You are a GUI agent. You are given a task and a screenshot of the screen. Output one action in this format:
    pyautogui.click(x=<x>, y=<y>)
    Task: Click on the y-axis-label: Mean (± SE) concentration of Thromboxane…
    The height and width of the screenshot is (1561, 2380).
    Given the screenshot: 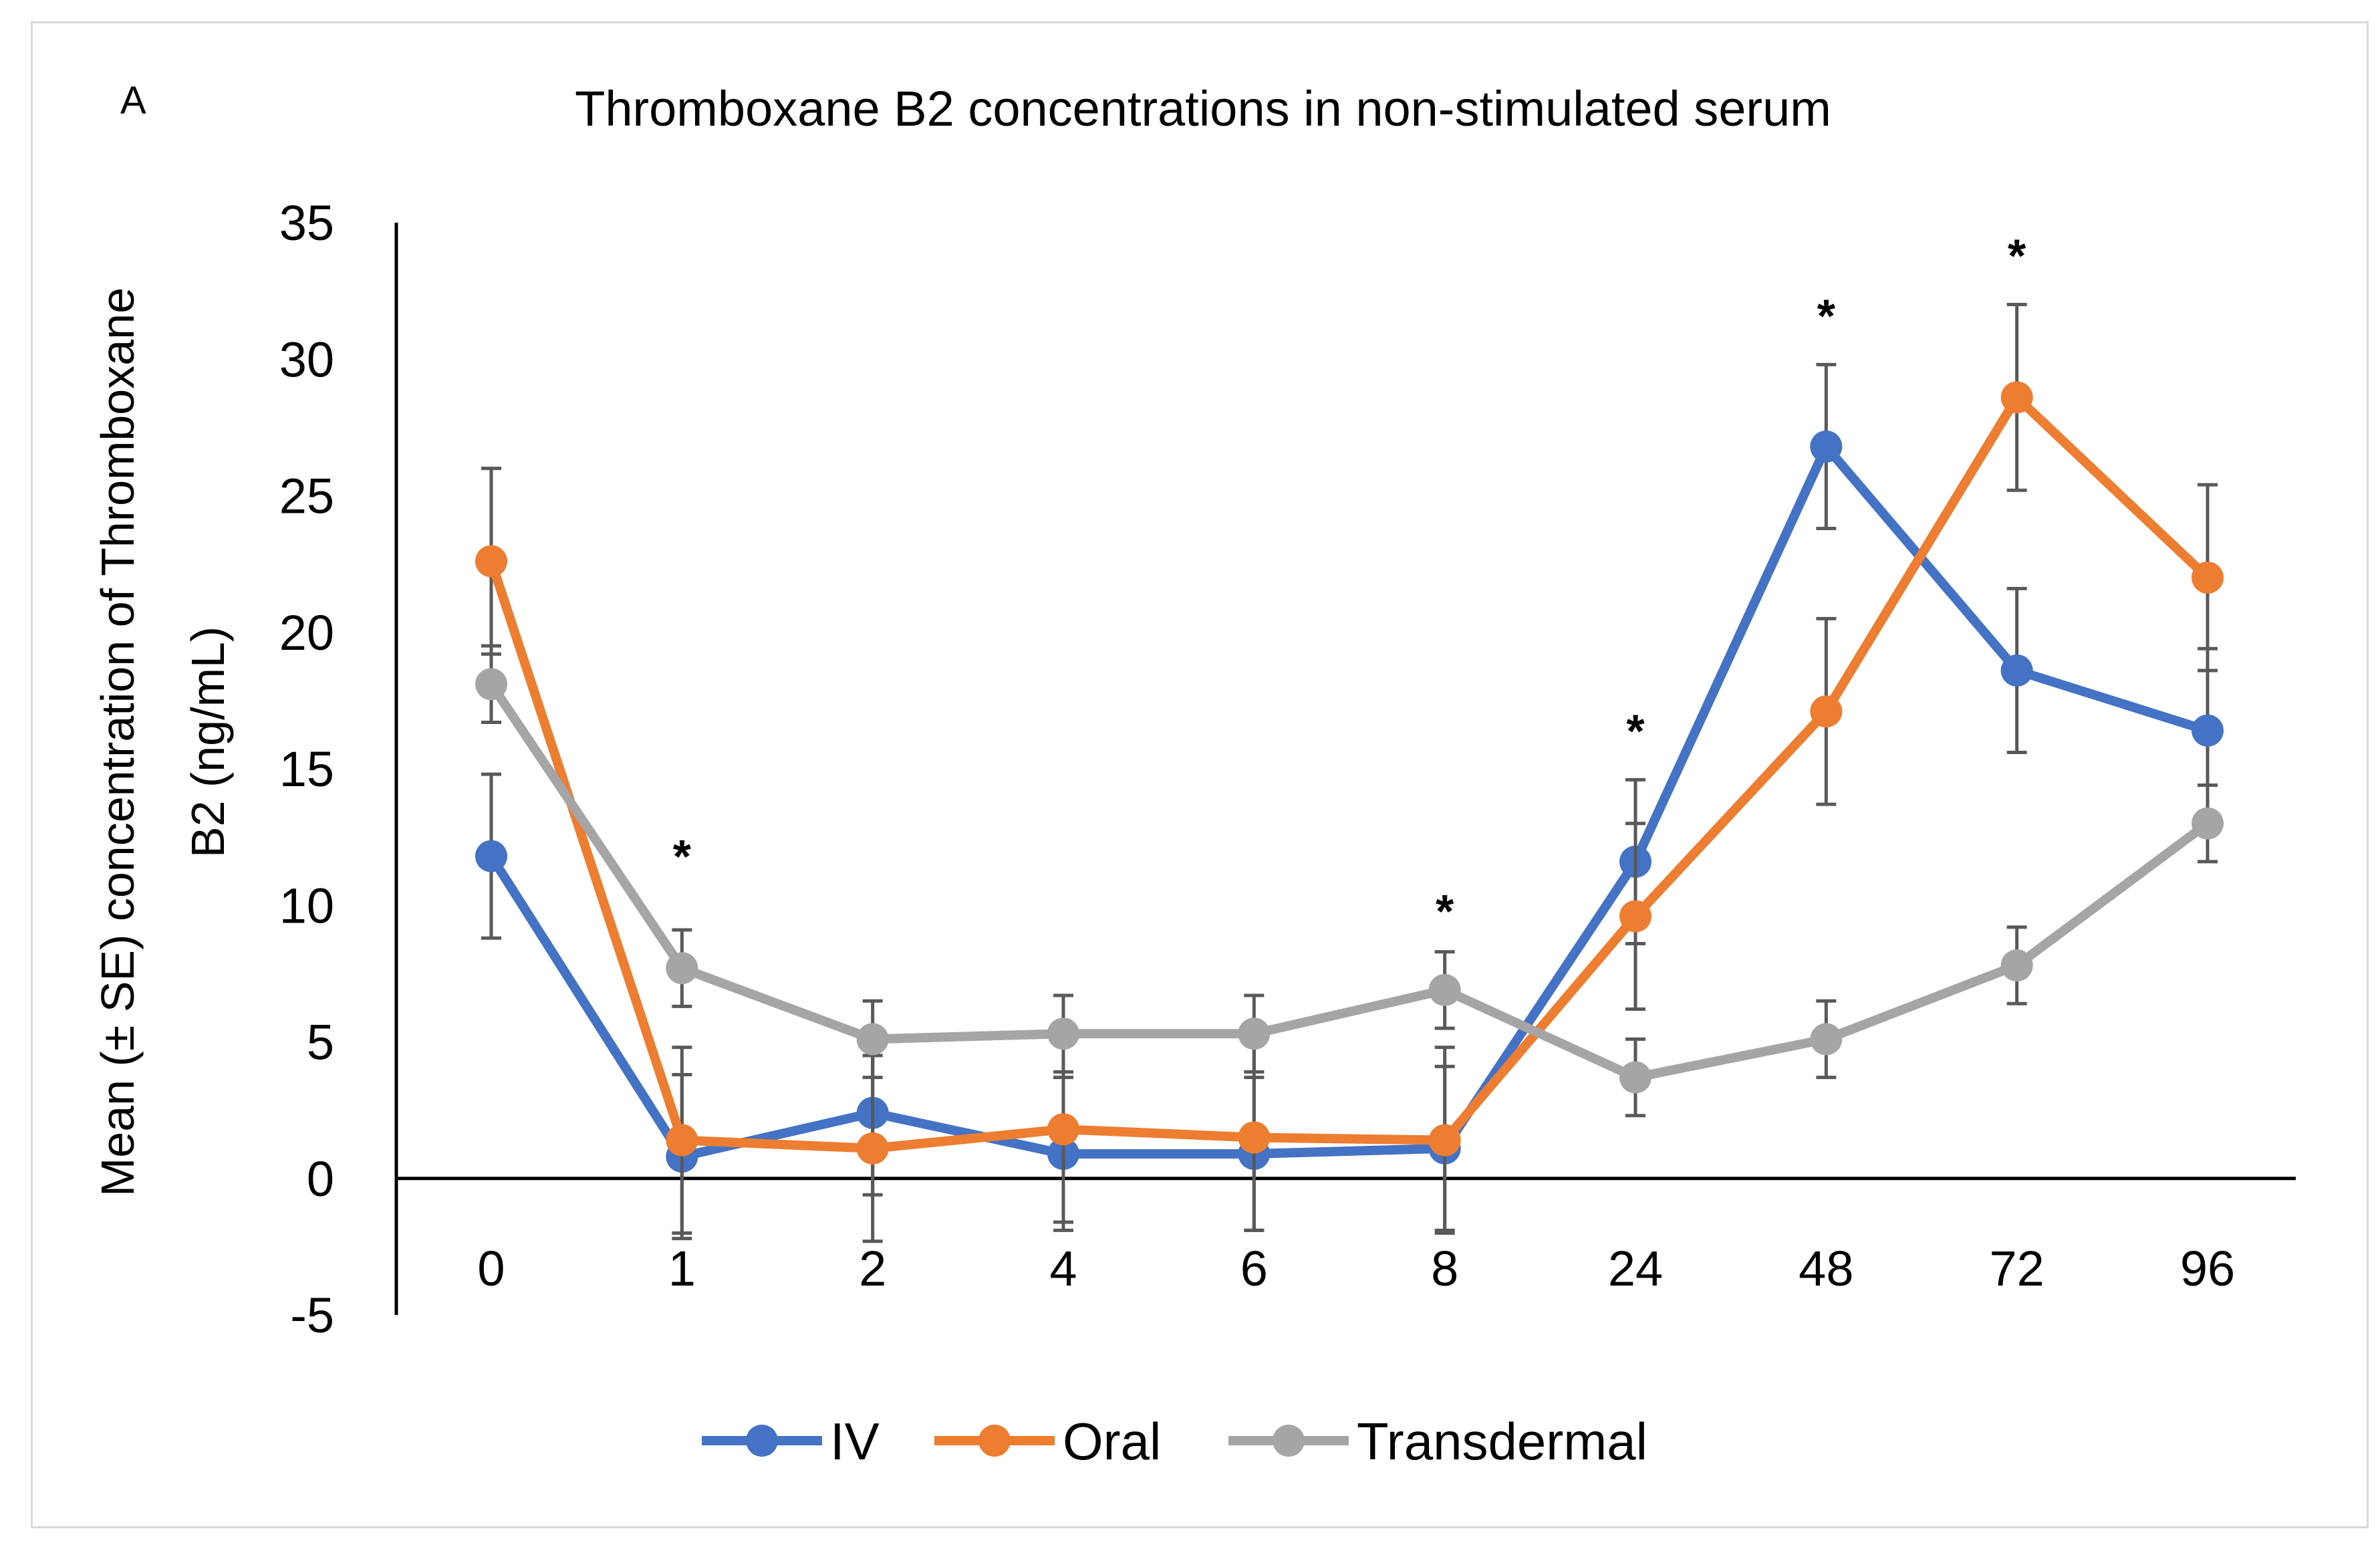 What is the action you would take?
    pyautogui.click(x=163, y=742)
    